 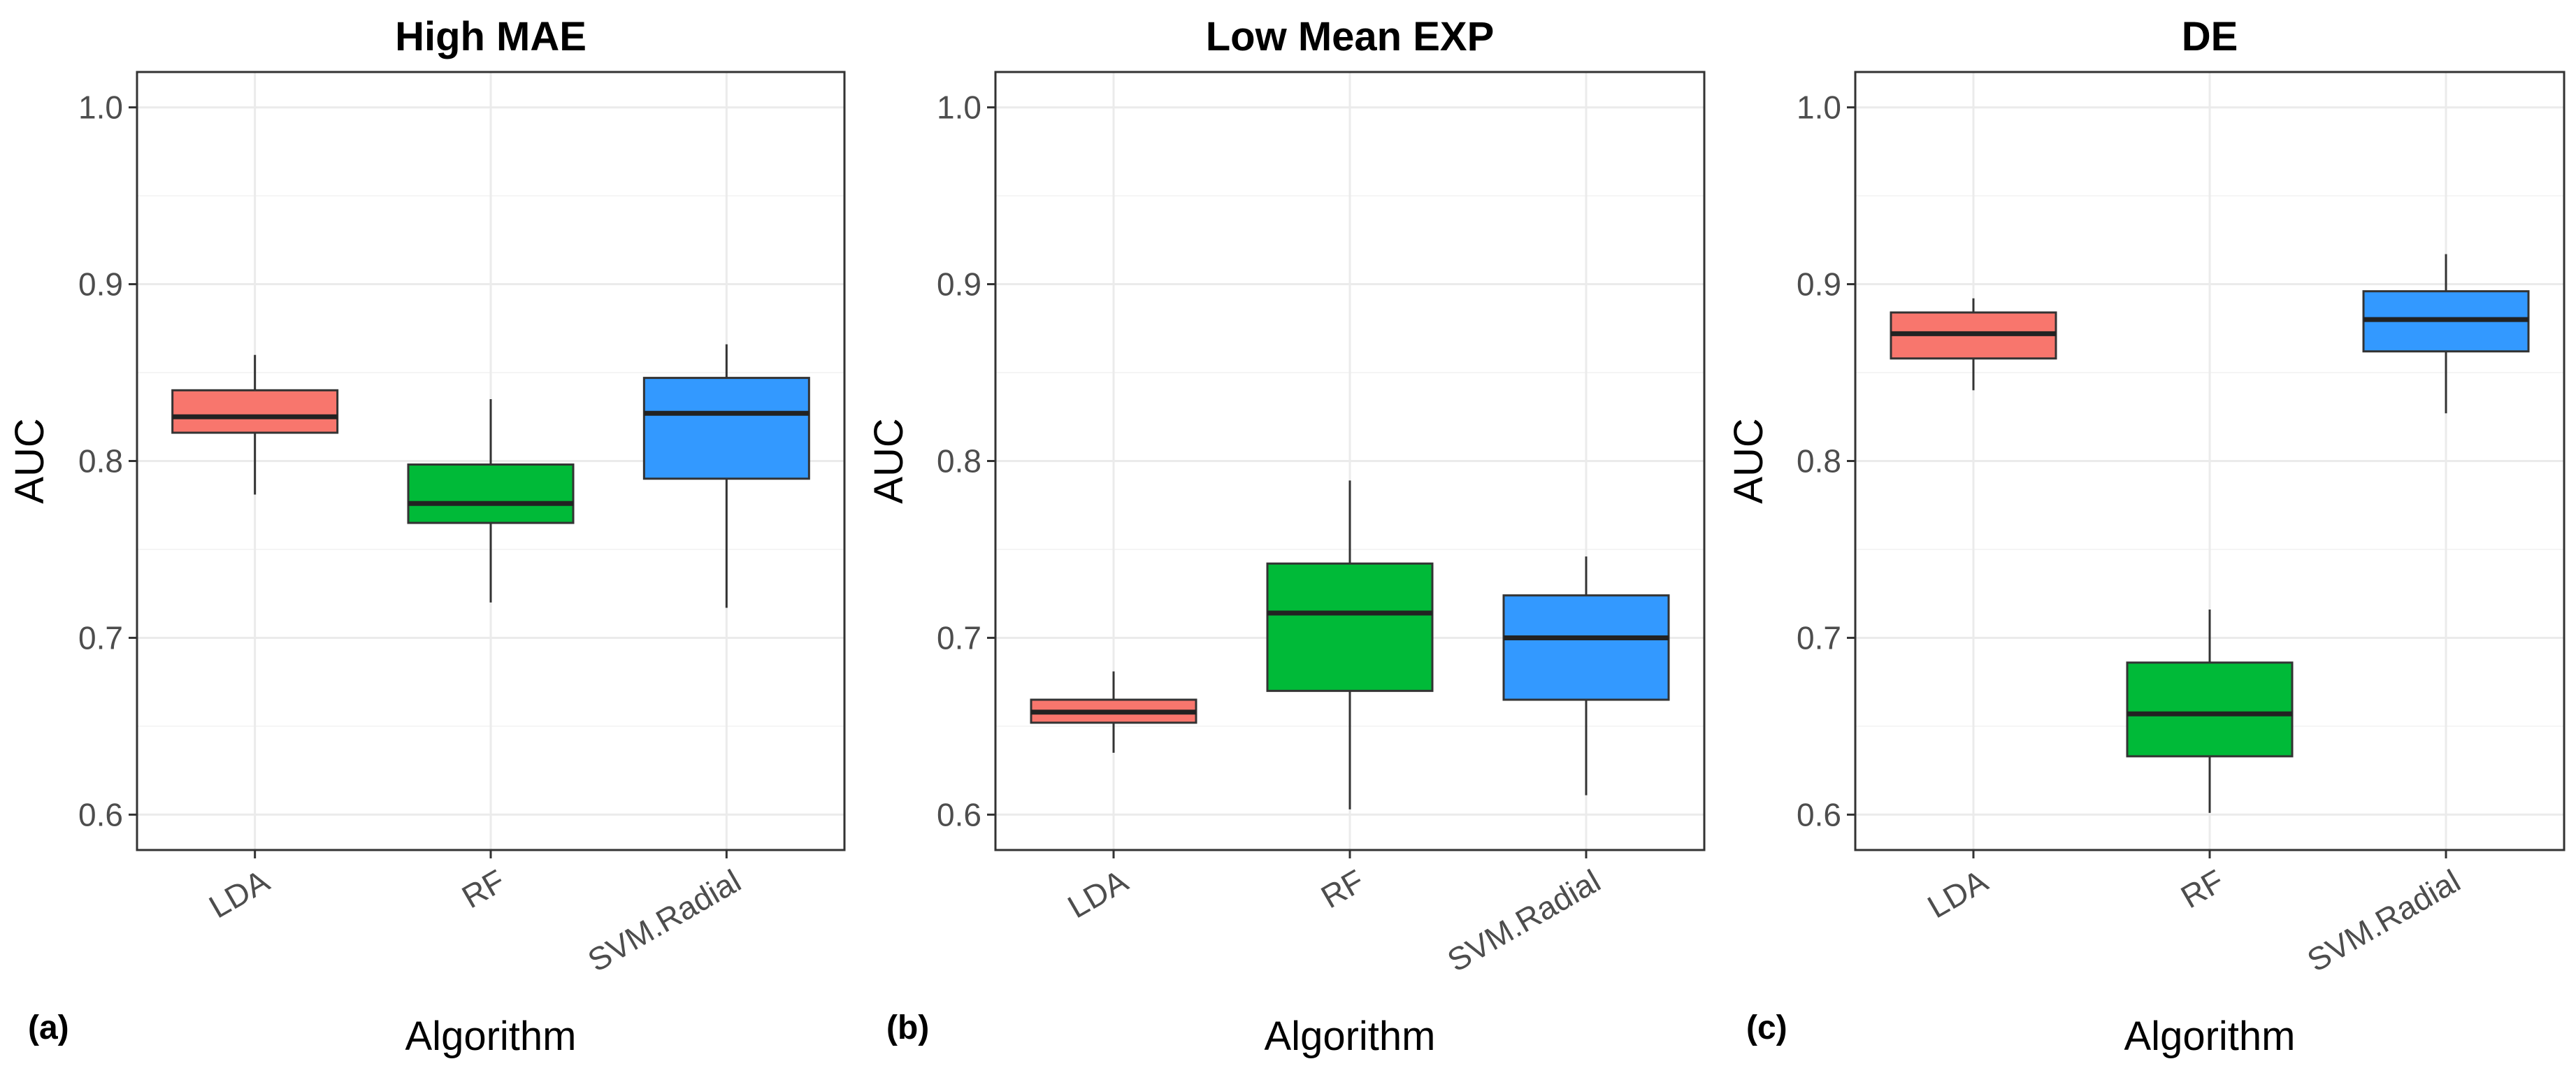 What do you see at coordinates (2210, 36) in the screenshot?
I see `panel-title: DE` at bounding box center [2210, 36].